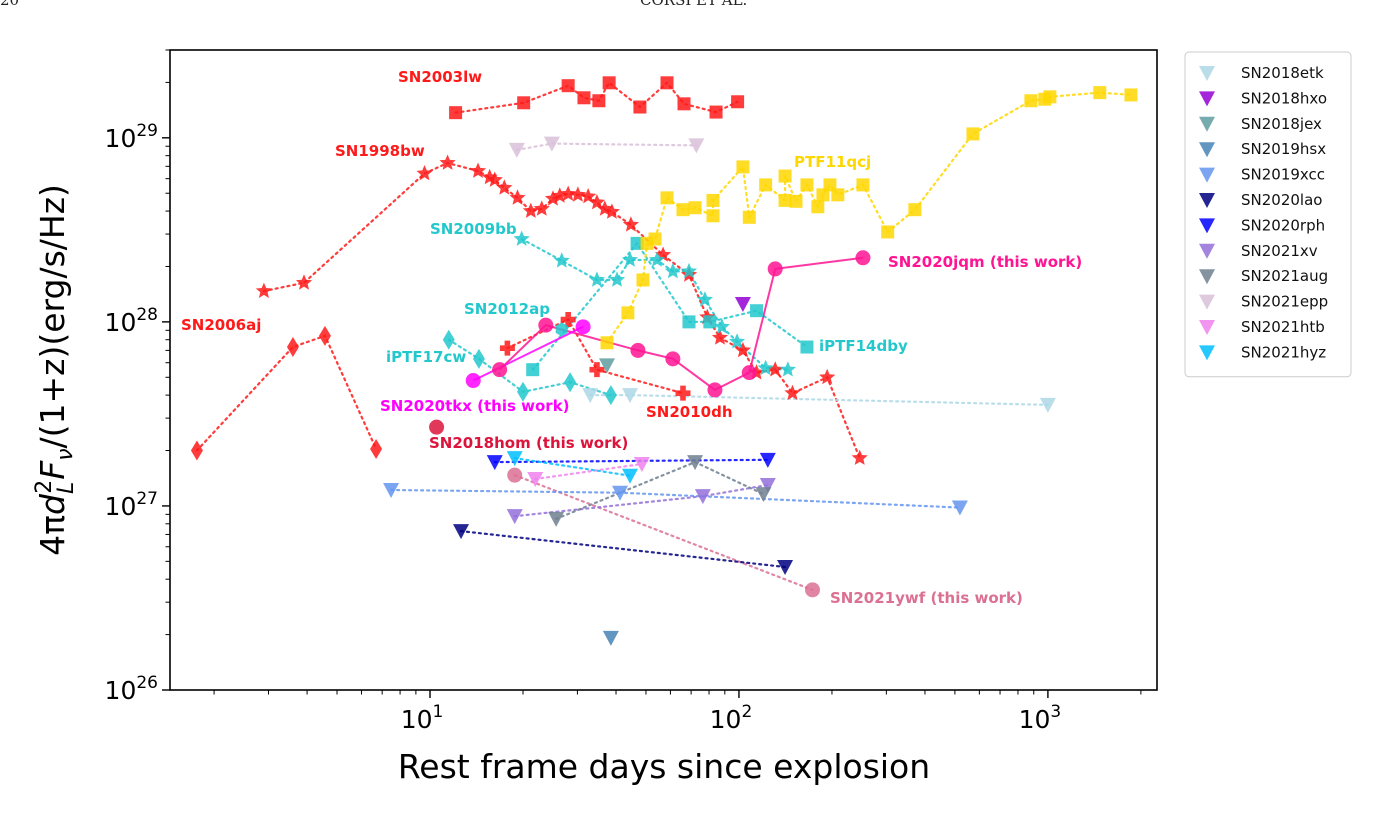 This screenshot has width=1399, height=820. Describe the element at coordinates (767, 460) in the screenshot. I see `data-point-sn2020rph` at that location.